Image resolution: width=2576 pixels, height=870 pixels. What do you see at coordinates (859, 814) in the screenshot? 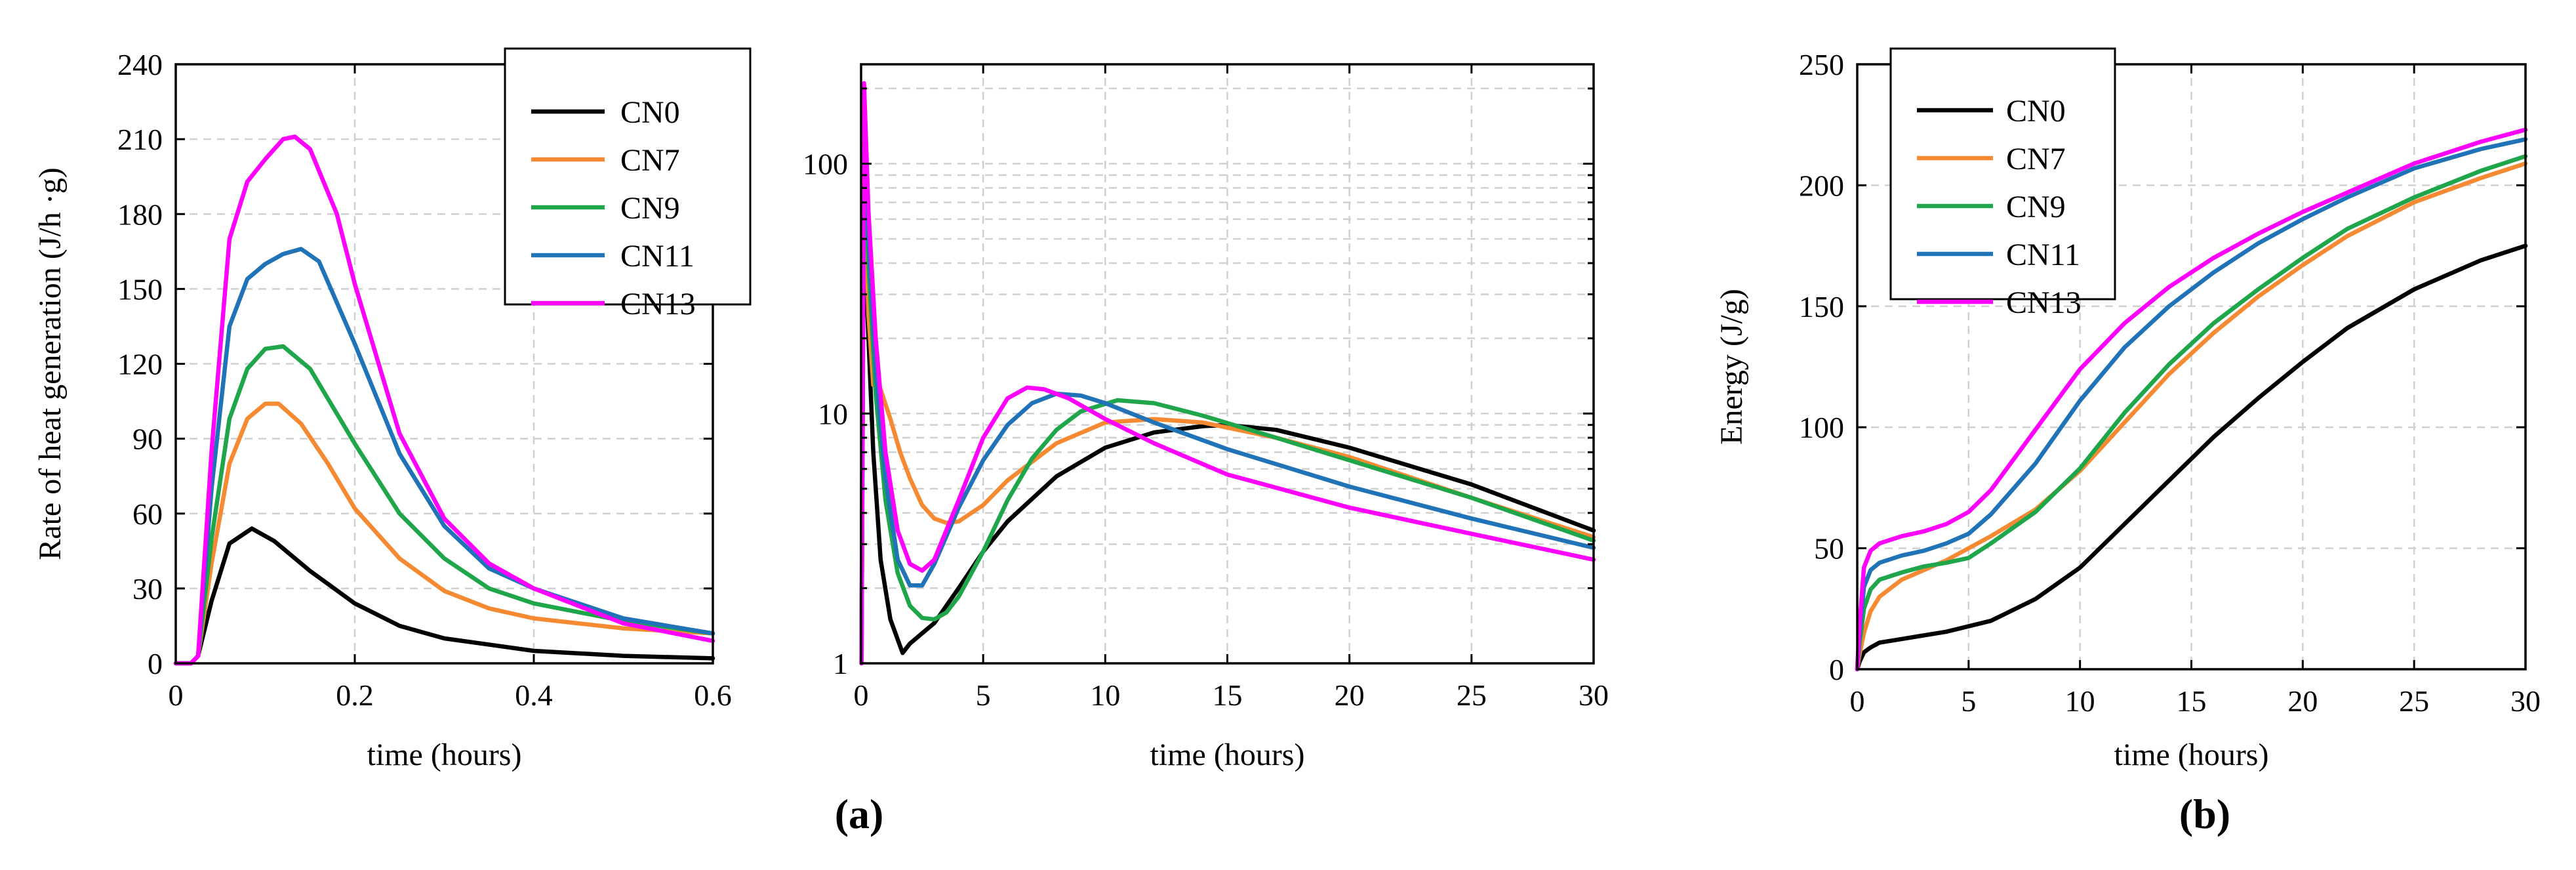
I see `panel-label-a: (a)` at bounding box center [859, 814].